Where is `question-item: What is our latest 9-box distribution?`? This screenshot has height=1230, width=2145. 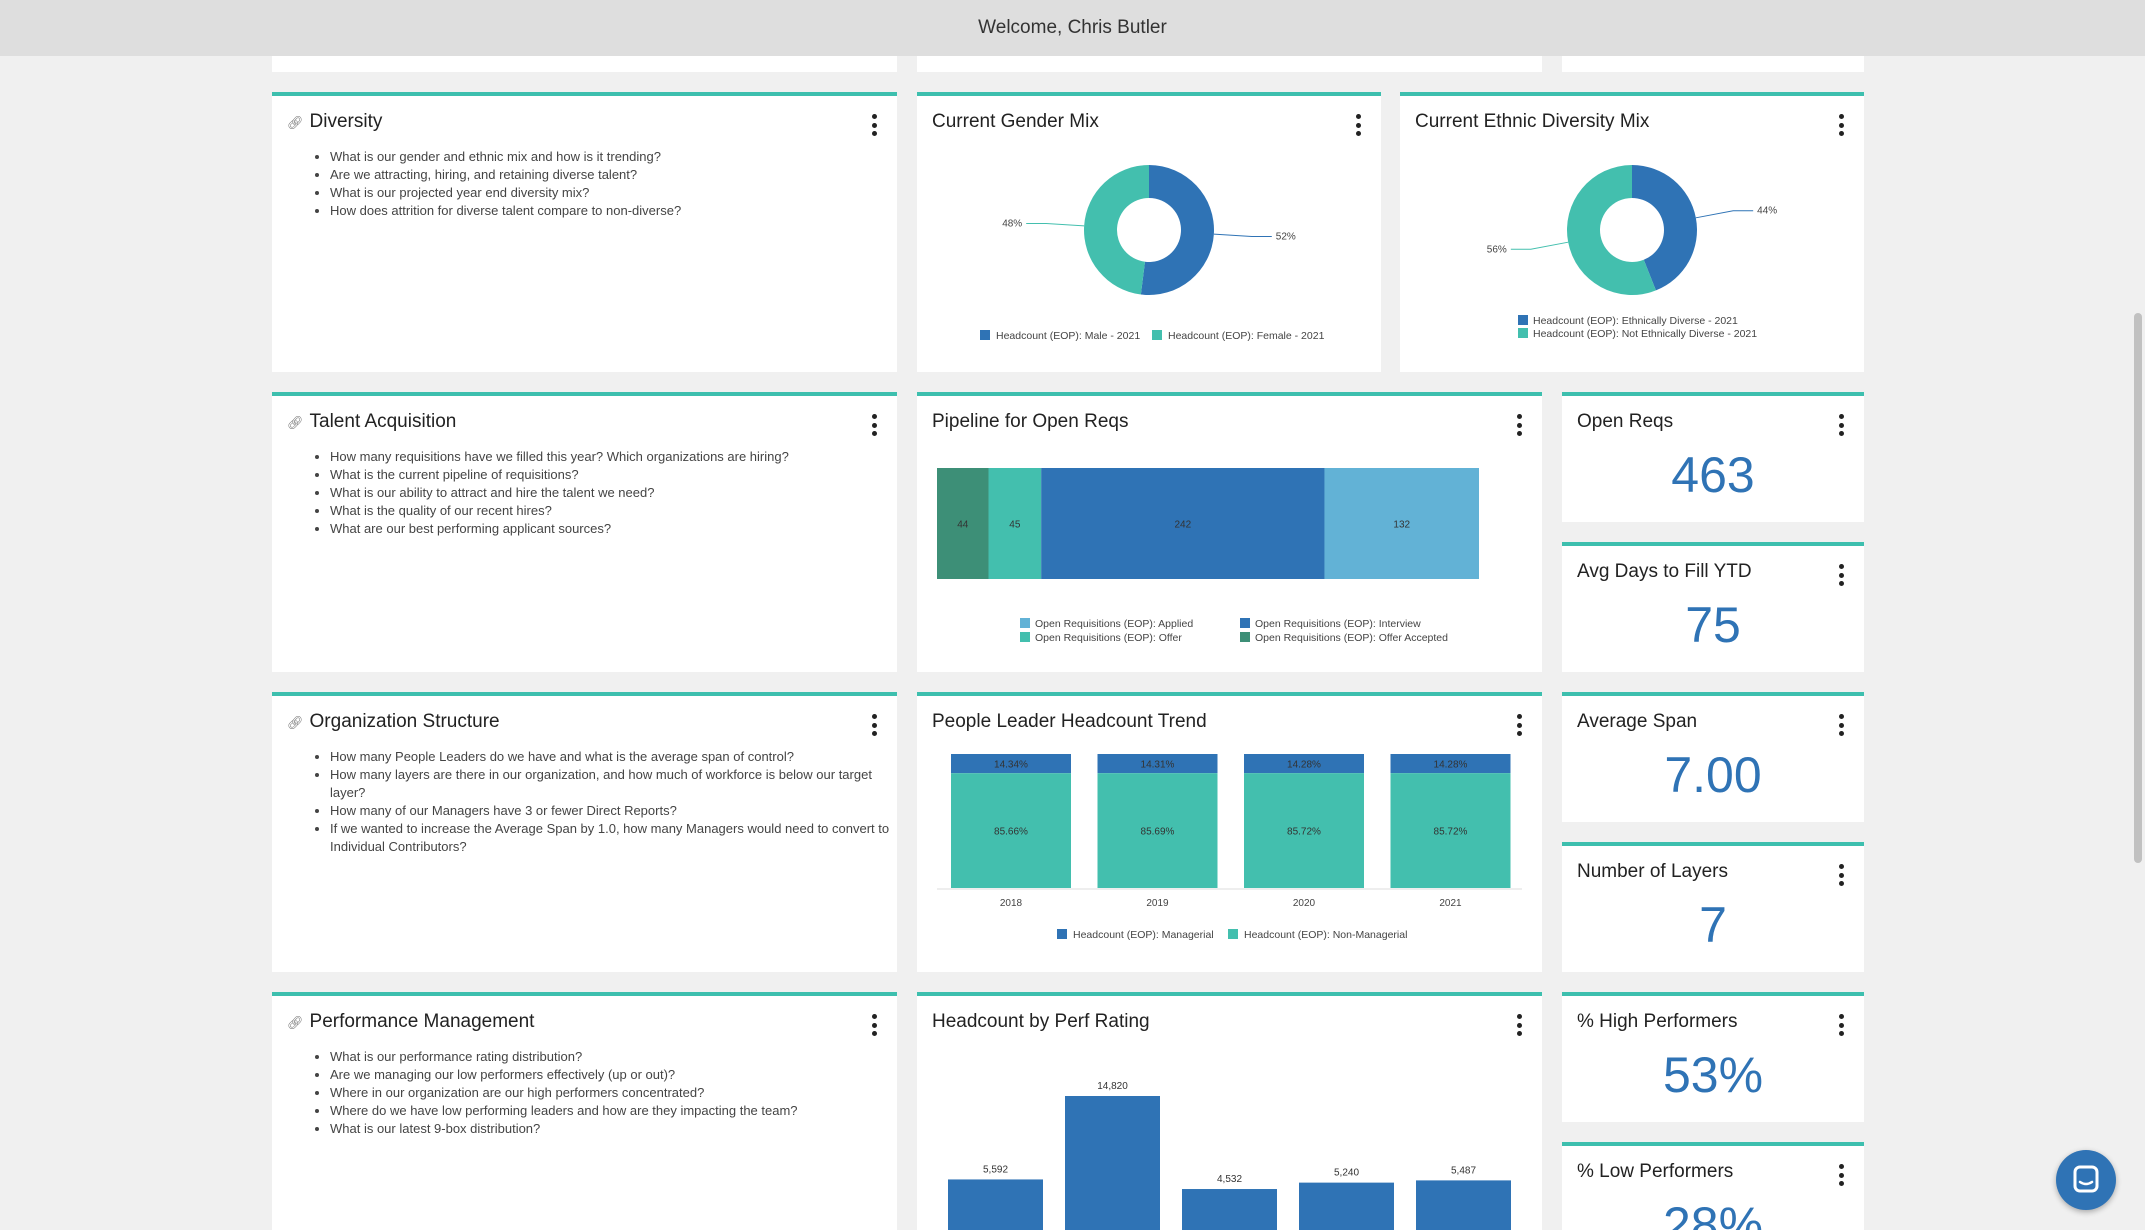
question-item: What is our latest 9-box distribution? is located at coordinates (610, 1129).